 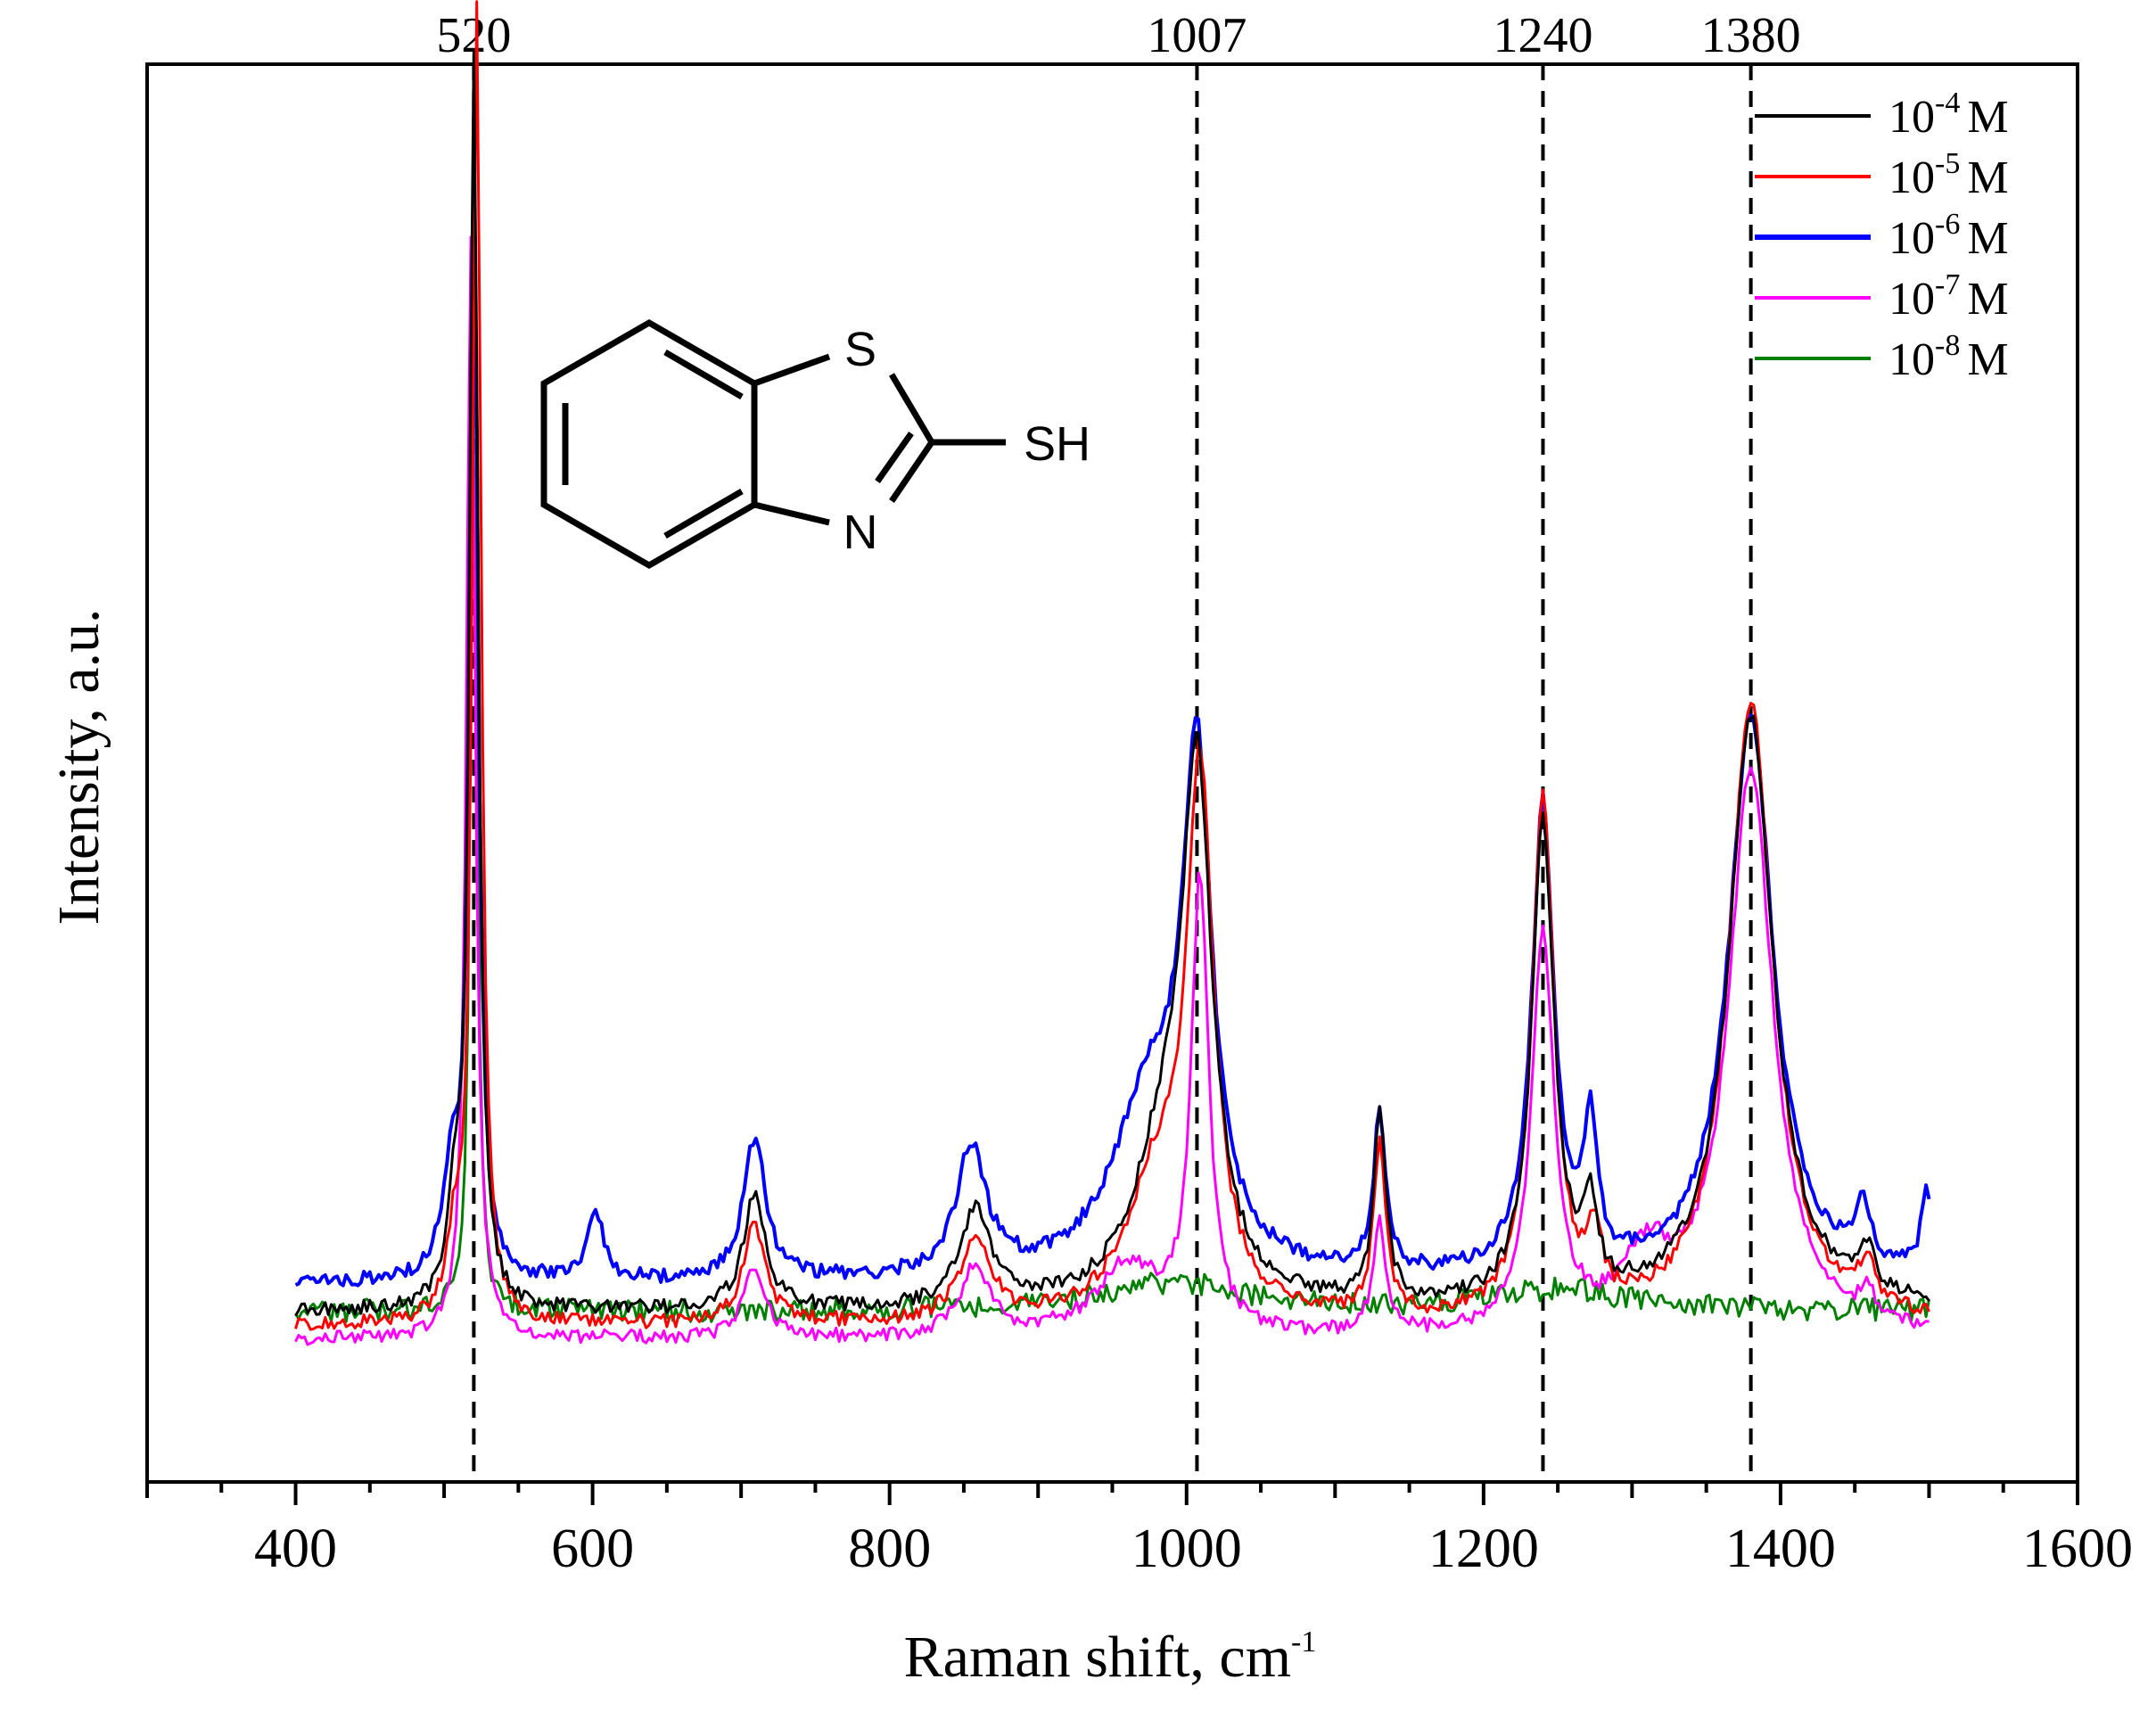 I want to click on peak-label-1380: 1380, so click(x=1751, y=35).